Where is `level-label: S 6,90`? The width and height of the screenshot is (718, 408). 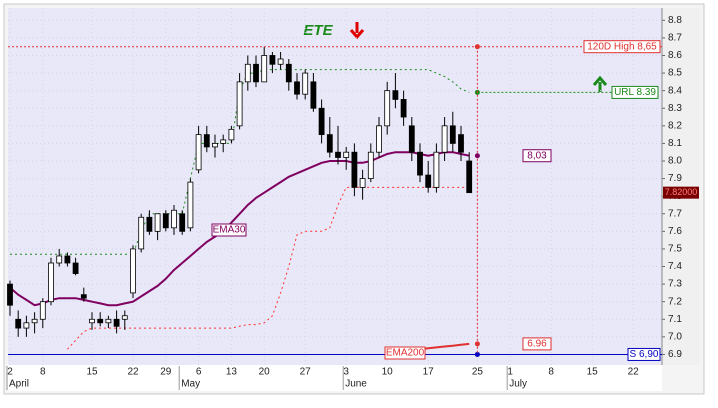 level-label: S 6,90 is located at coordinates (644, 354).